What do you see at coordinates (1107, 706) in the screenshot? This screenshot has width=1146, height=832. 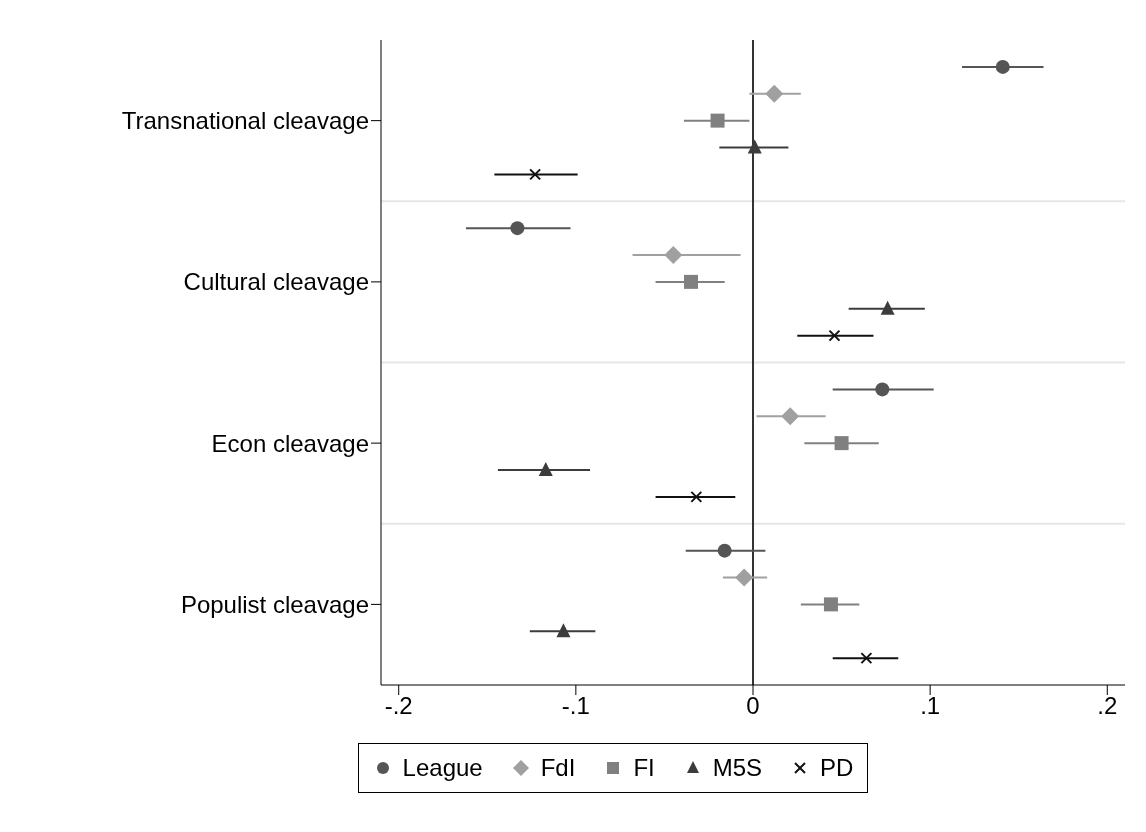 I see `x-tick-label: .2` at bounding box center [1107, 706].